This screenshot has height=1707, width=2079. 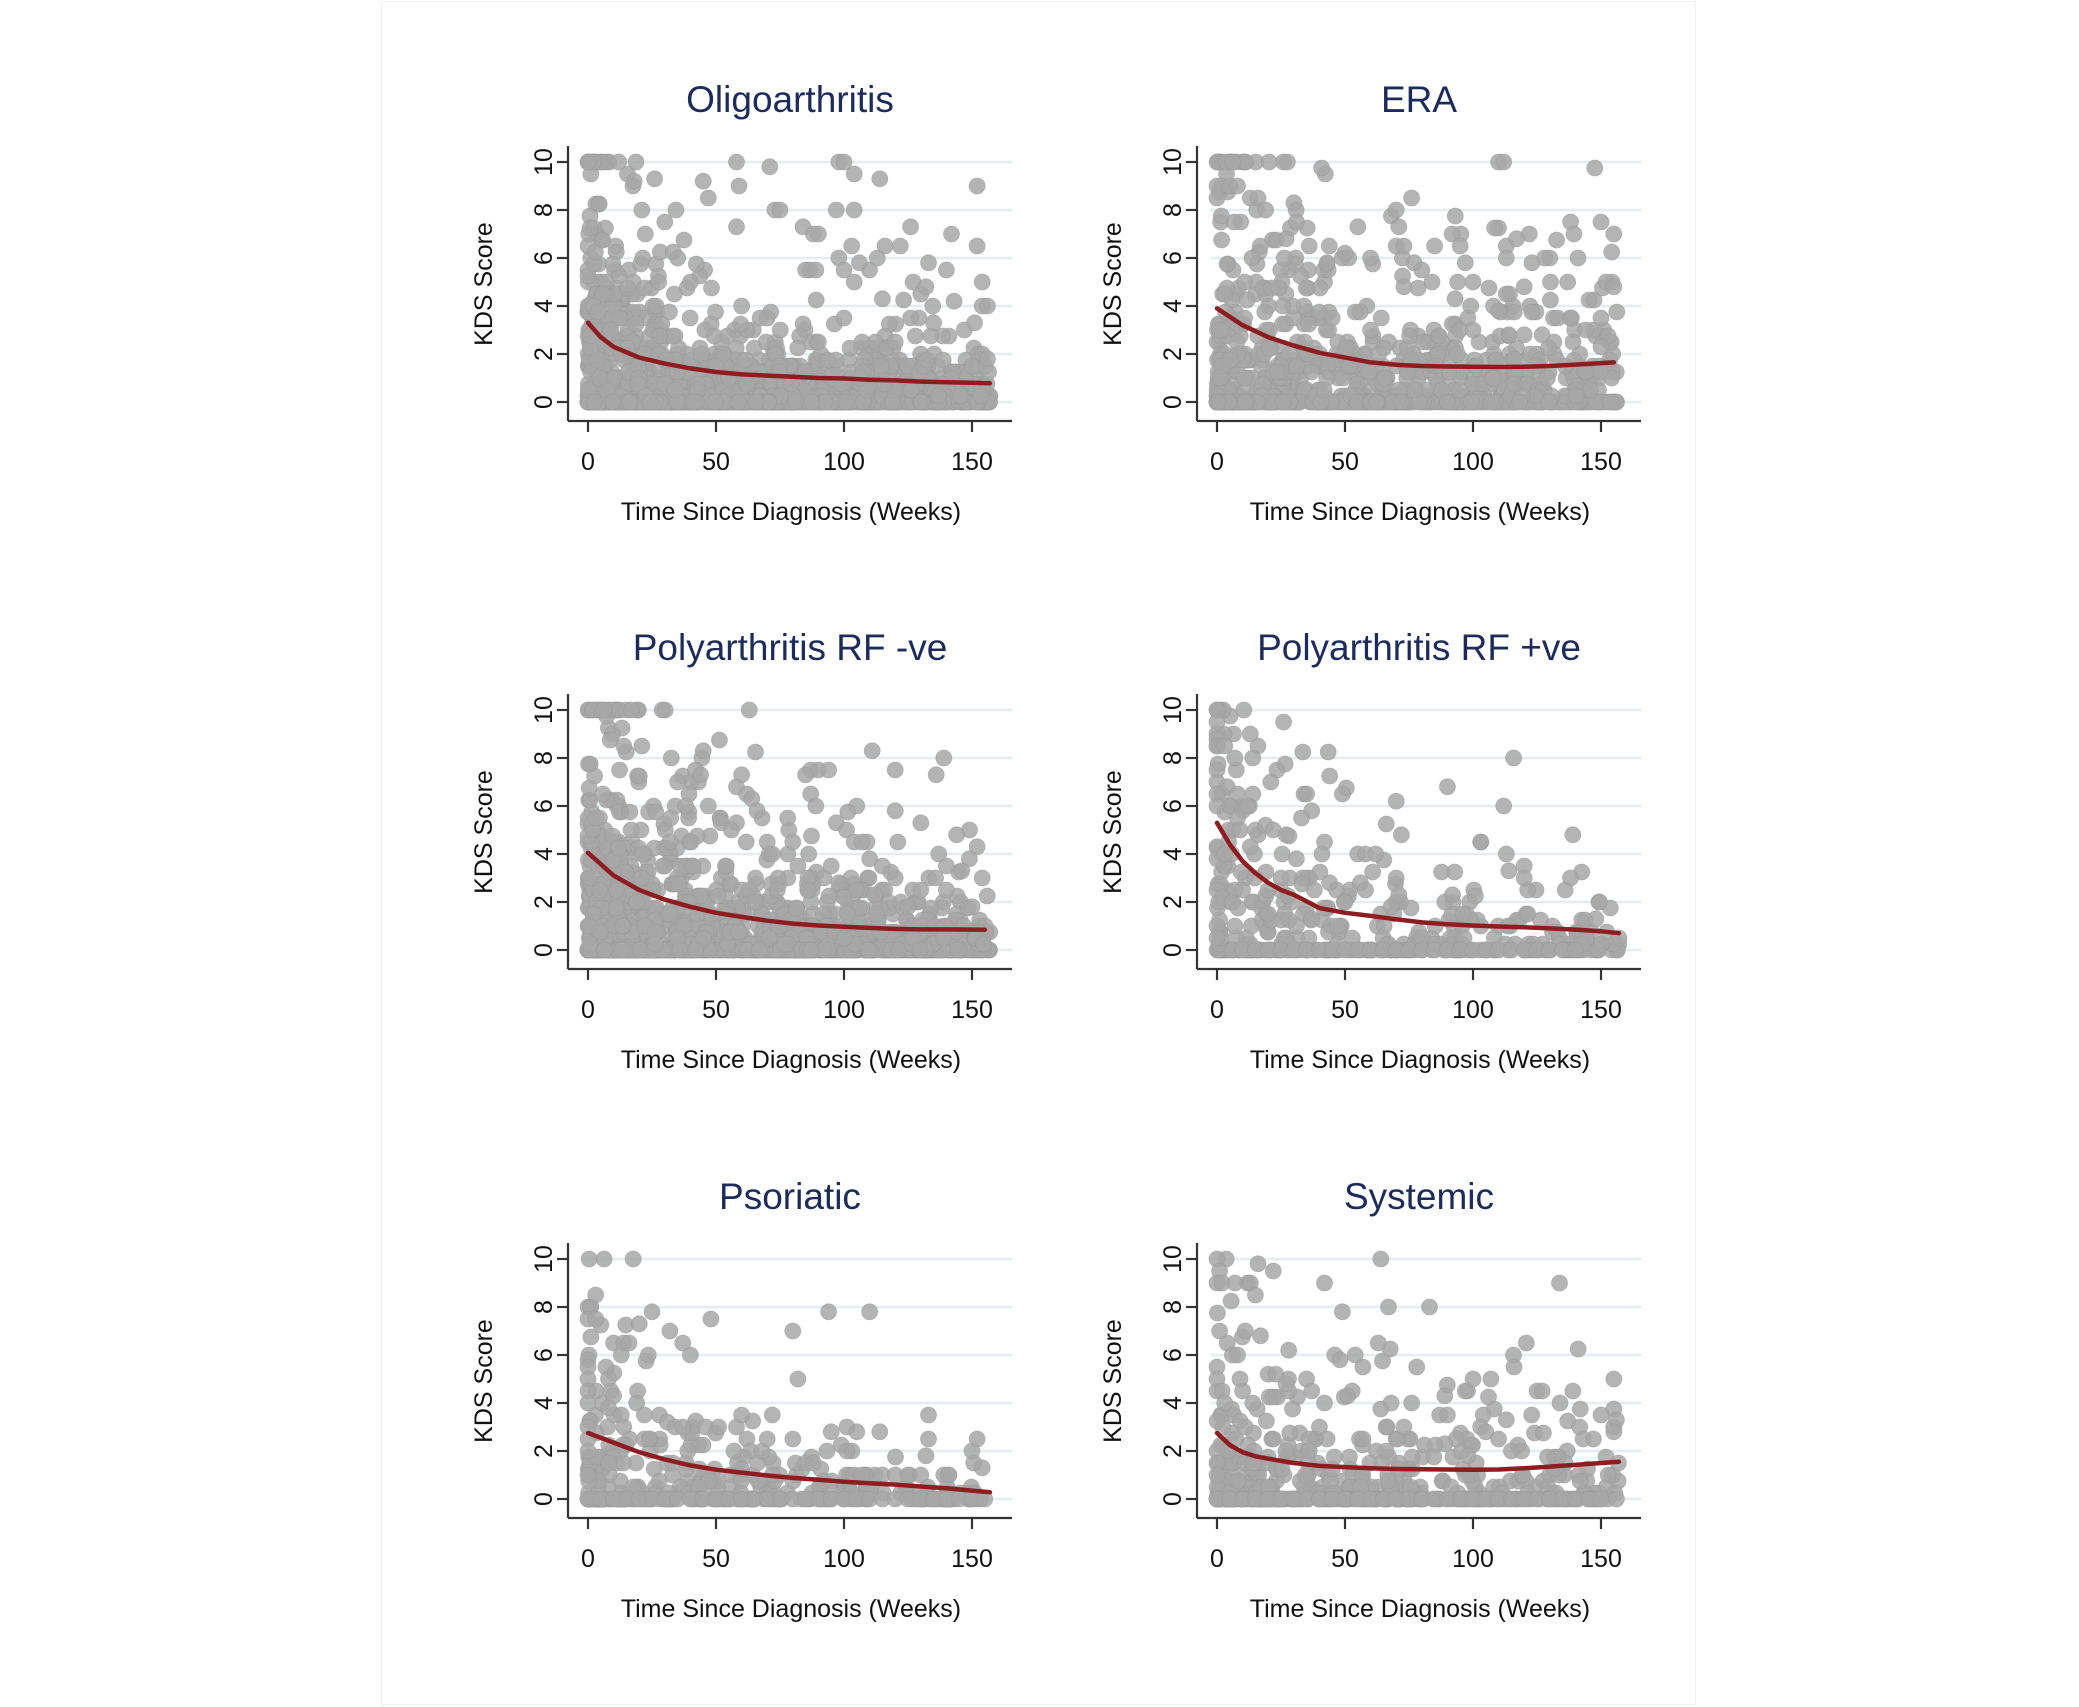 What do you see at coordinates (790, 99) in the screenshot?
I see `panel-title: Oligoarthritis` at bounding box center [790, 99].